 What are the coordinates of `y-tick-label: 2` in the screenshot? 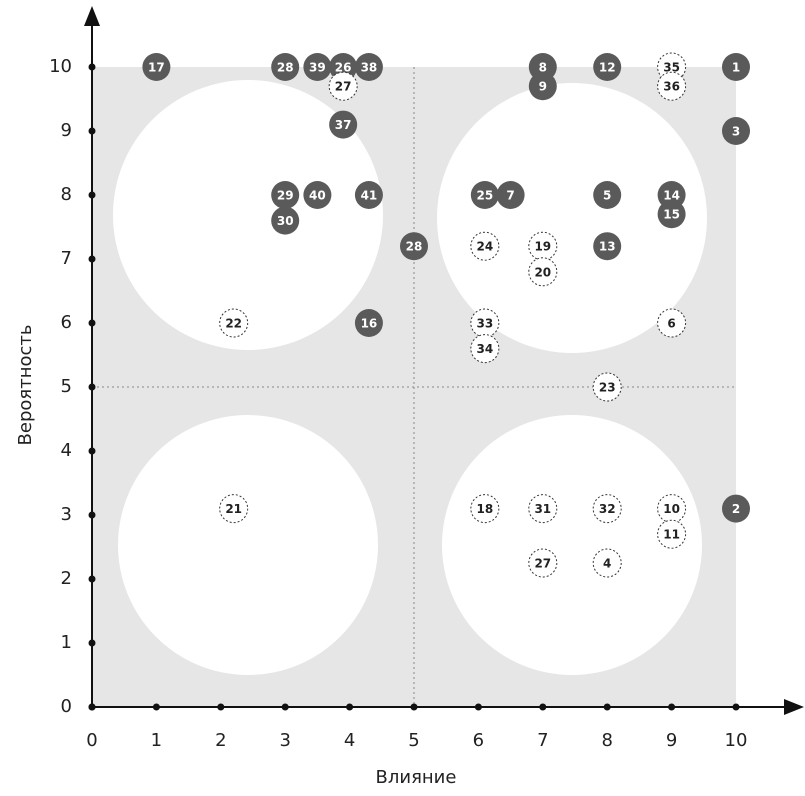 It's located at (66, 578).